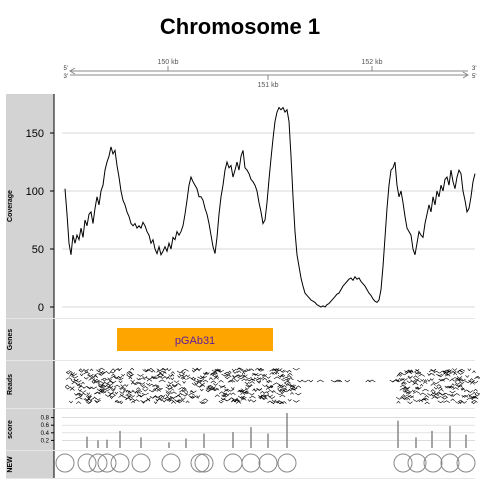 The height and width of the screenshot is (480, 480). I want to click on genome-axis: 5' 3' 3' 5' 150 kb 151 kb 152 kb, so click(270, 74).